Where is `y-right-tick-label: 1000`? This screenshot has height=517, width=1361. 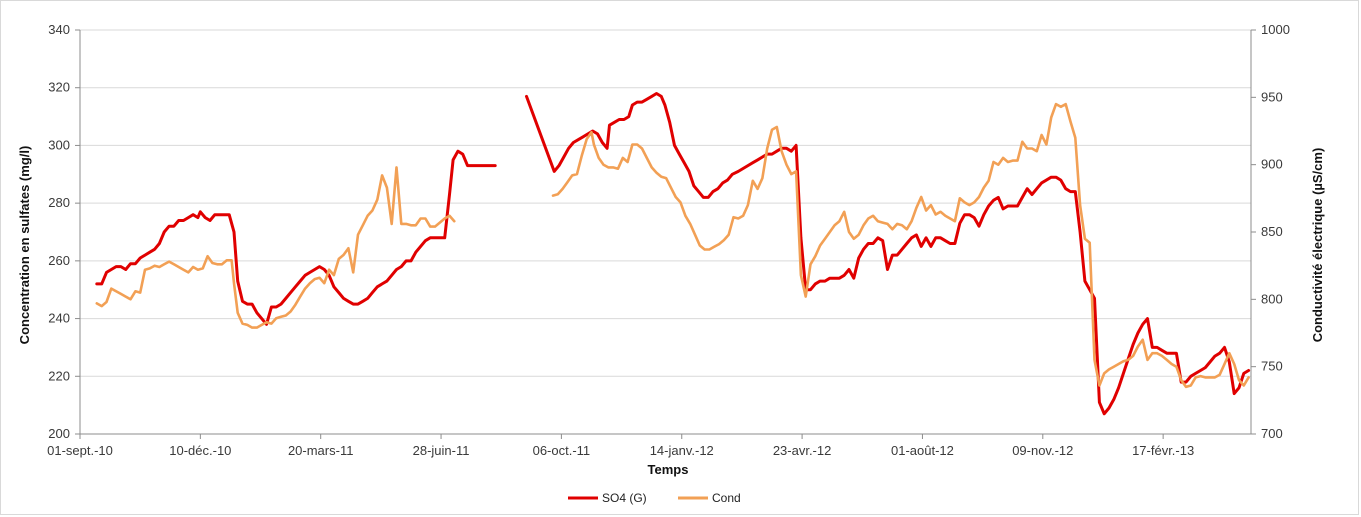
y-right-tick-label: 1000 is located at coordinates (1275, 29).